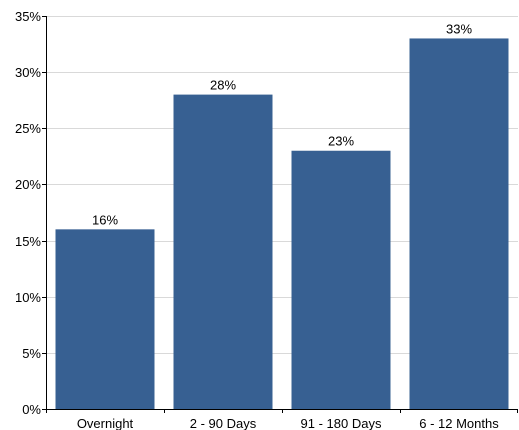  I want to click on data-label: 16%, so click(105, 219).